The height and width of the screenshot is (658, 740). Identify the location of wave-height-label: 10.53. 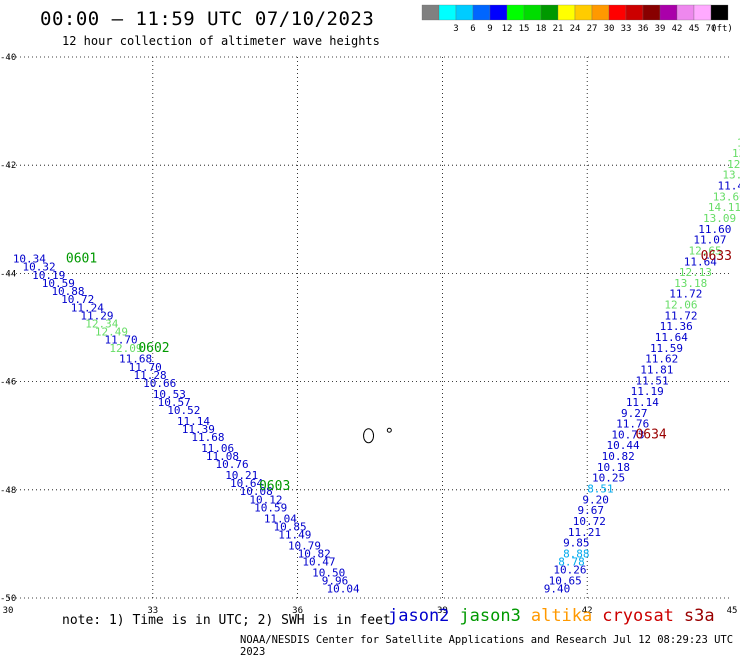
(169, 394).